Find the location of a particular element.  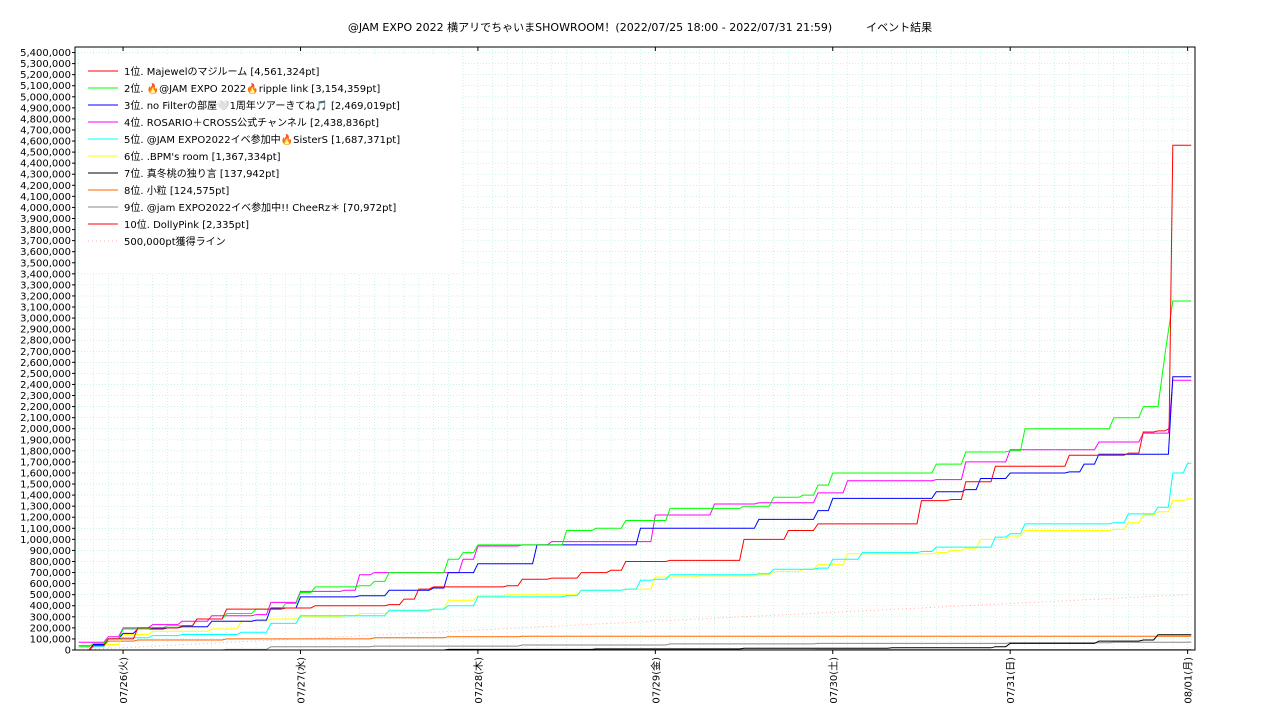

y-tick-label: 4,200,000 is located at coordinates (45, 186).